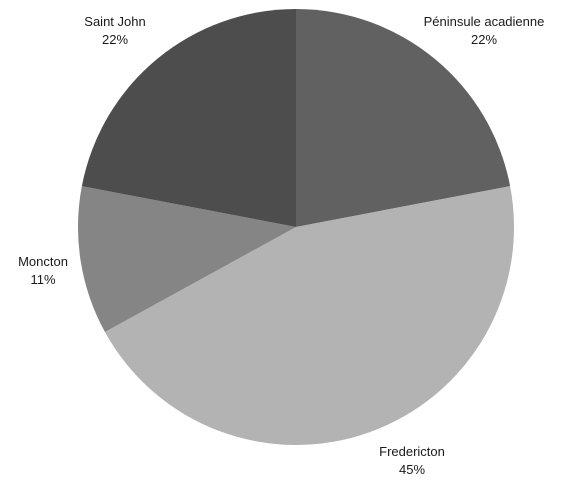 The width and height of the screenshot is (581, 485). Describe the element at coordinates (114, 31) in the screenshot. I see `slice-label-saint-john: Saint John 22%` at that location.